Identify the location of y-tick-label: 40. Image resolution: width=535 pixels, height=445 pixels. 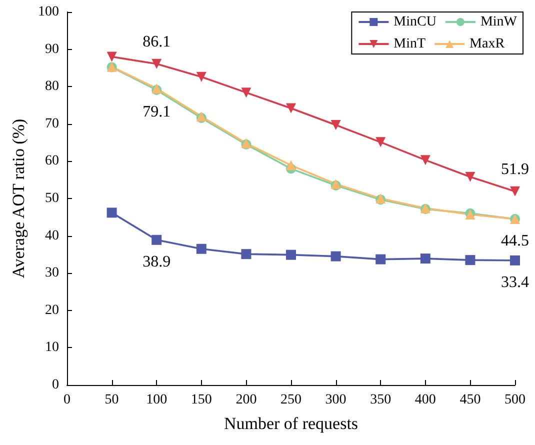
(52, 236).